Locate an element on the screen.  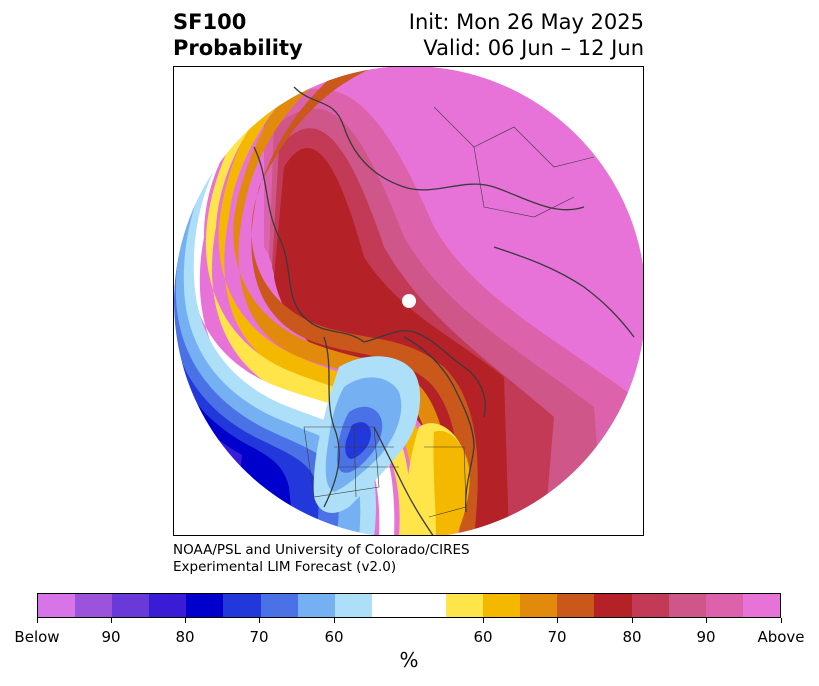
valid-range: Valid: 06 Jun – 12 Jun is located at coordinates (533, 48).